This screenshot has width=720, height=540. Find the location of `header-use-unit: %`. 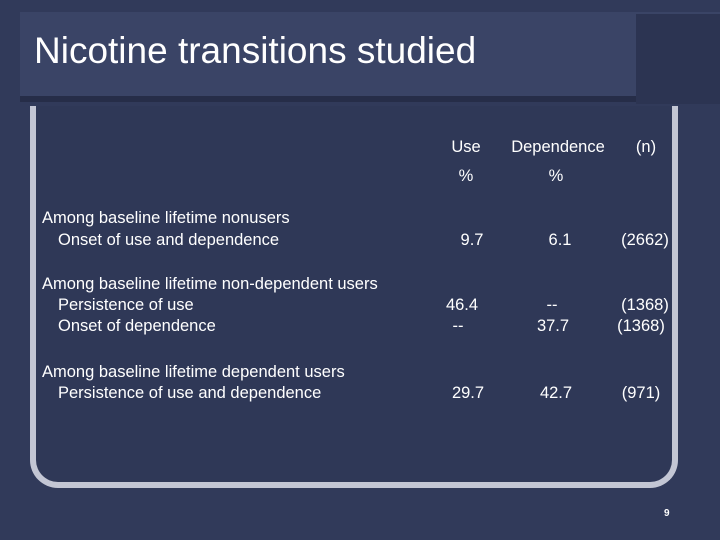

header-use-unit: % is located at coordinates (466, 177).